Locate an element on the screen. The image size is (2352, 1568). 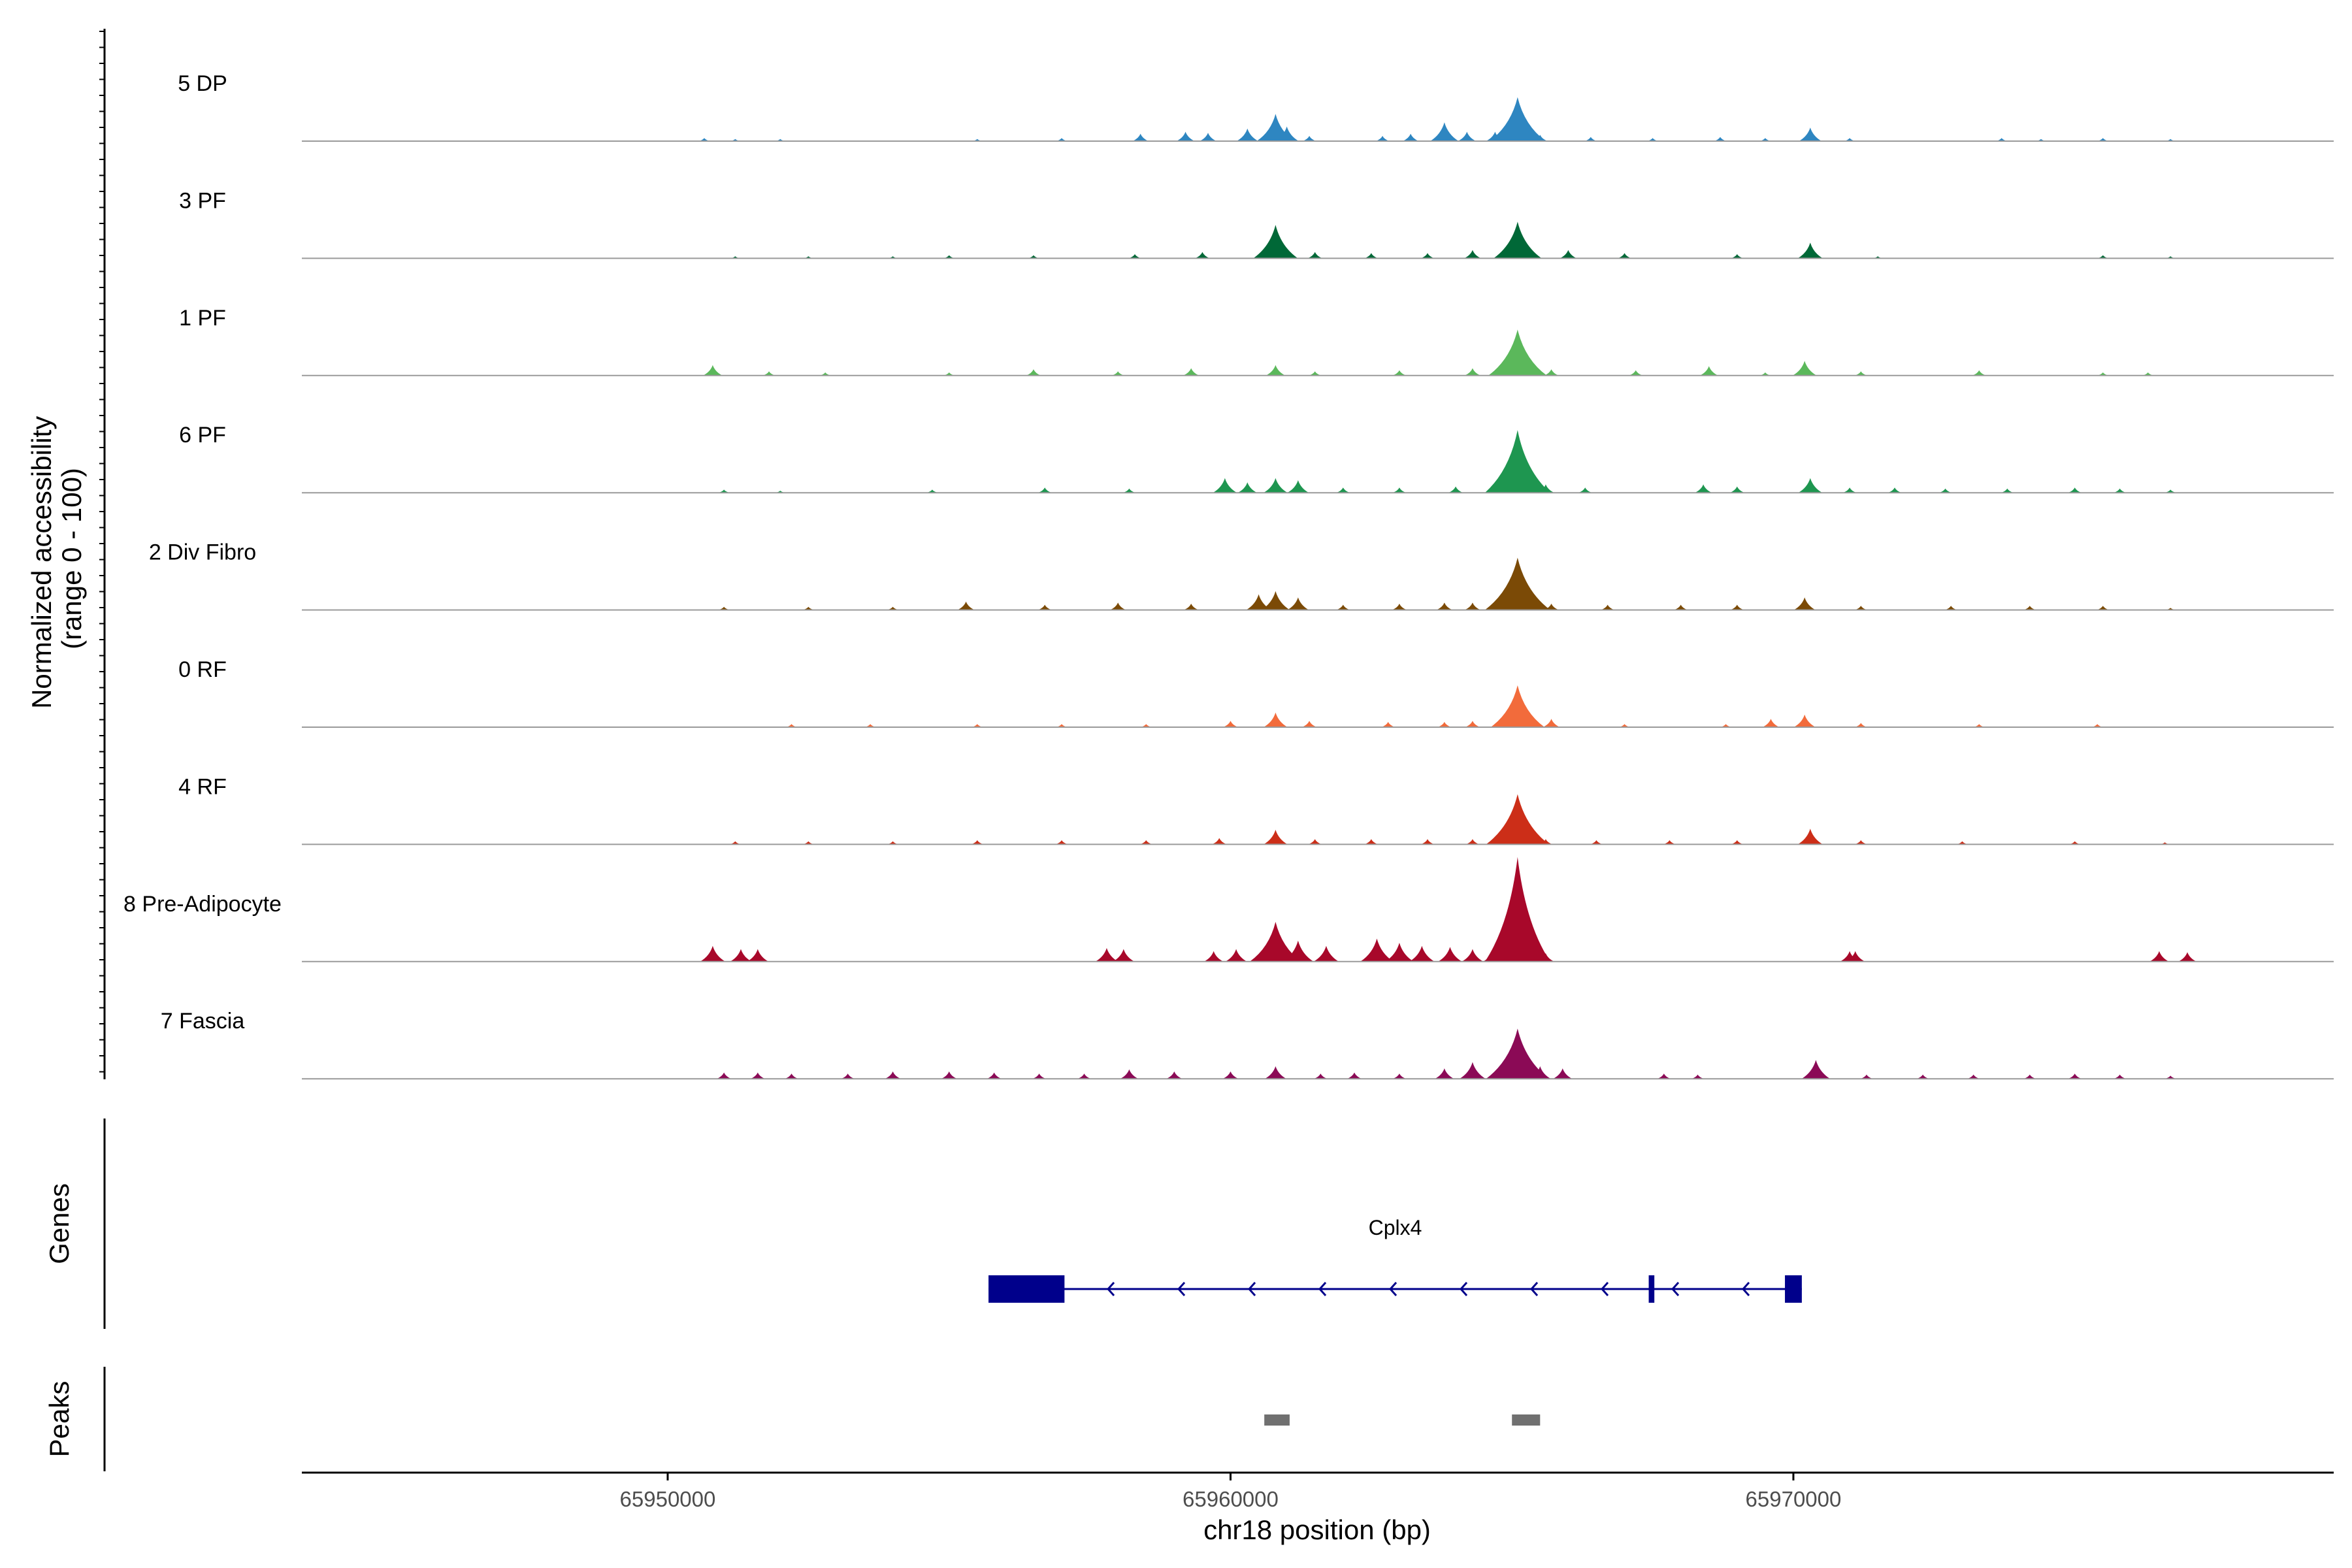
genes-panel-title: Genes is located at coordinates (59, 1223).